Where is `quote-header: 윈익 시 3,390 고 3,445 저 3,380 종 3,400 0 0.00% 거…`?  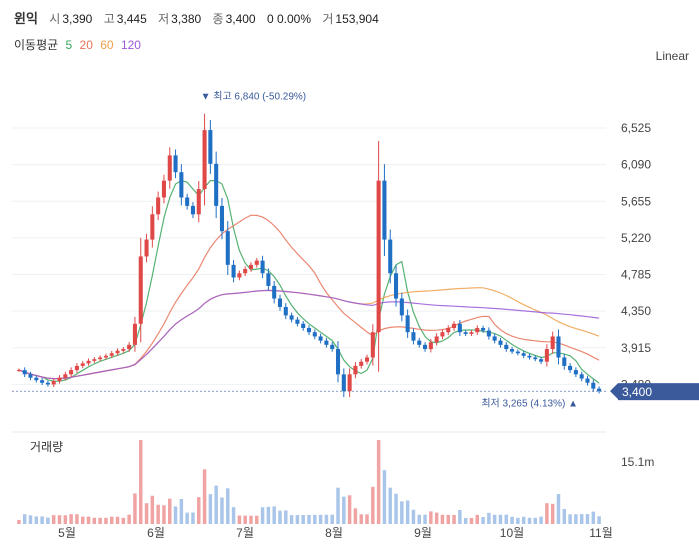 quote-header: 윈익 시 3,390 고 3,445 저 3,380 종 3,400 0 0.00% 거… is located at coordinates (200, 17).